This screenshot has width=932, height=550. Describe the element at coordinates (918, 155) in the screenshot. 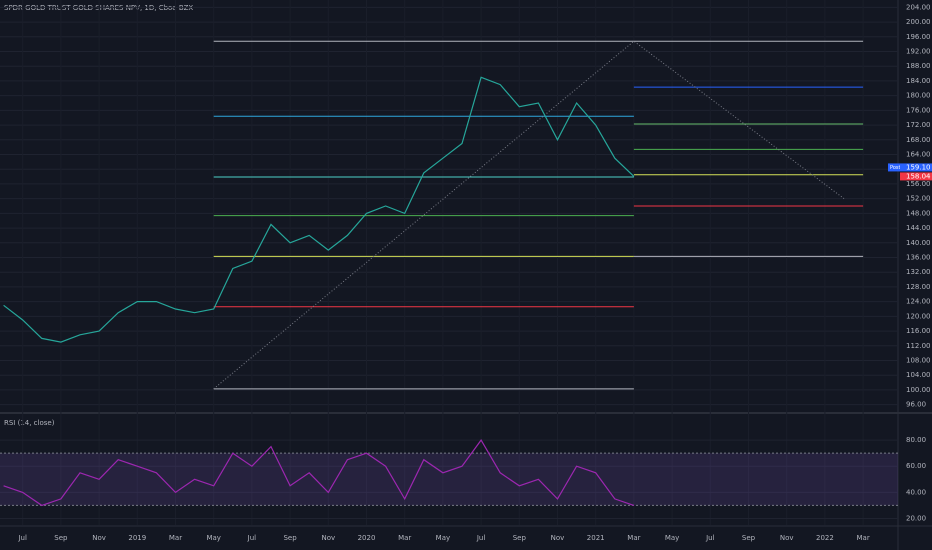

I see `y-tick-label: 164.00` at that location.